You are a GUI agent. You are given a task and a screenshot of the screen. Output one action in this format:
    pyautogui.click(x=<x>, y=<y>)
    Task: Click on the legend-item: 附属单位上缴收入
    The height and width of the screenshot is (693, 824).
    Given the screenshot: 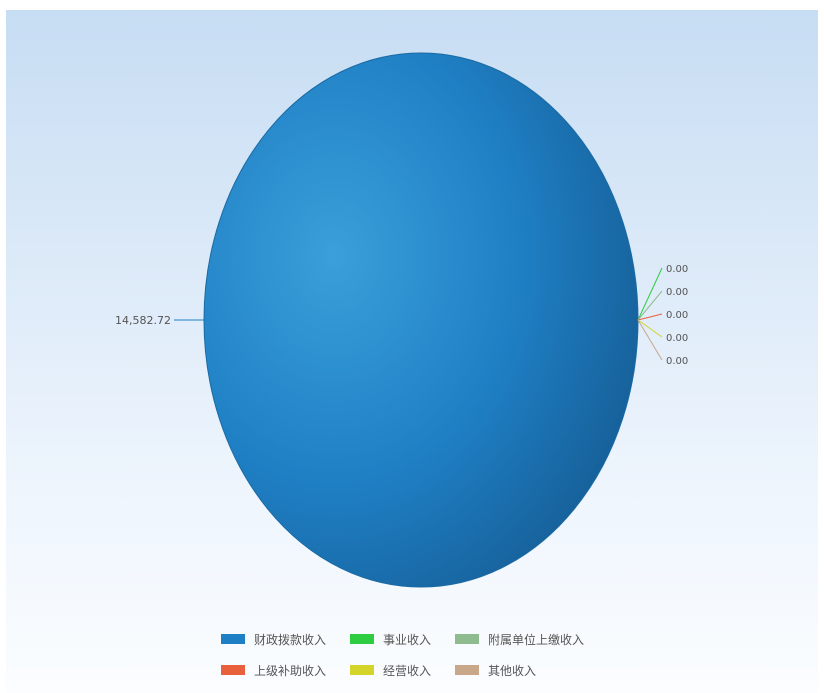 What is the action you would take?
    pyautogui.click(x=519, y=639)
    